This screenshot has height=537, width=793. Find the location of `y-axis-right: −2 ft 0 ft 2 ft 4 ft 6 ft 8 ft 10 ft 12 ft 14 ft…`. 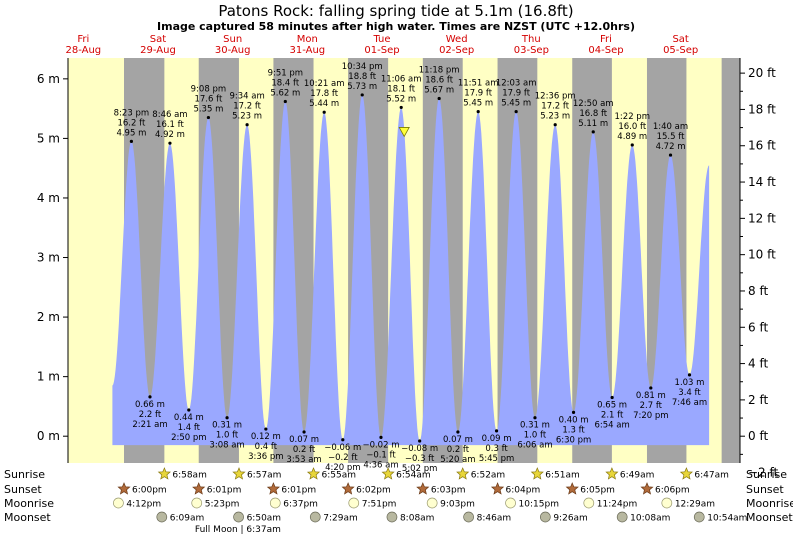

y-axis-right: −2 ft 0 ft 2 ft 4 ft 6 ft 8 ft 10 ft 12 ft 14 ft… is located at coordinates (759, 269).